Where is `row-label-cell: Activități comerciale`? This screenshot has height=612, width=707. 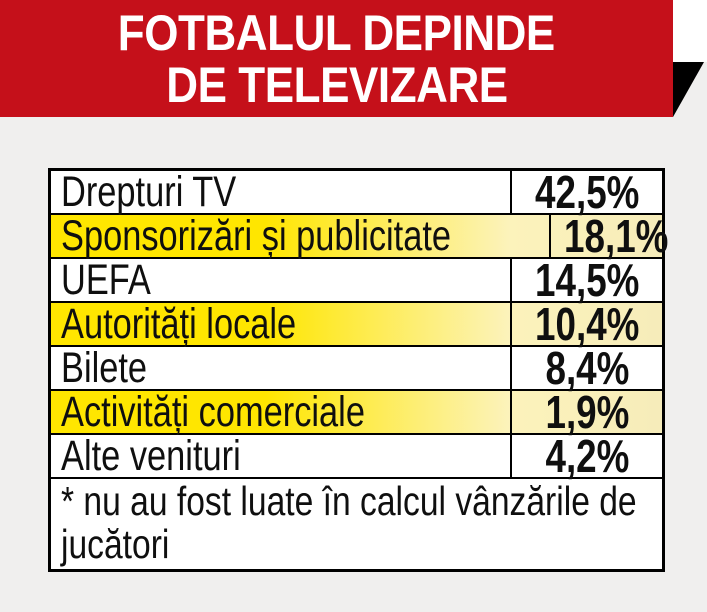 row-label-cell: Activități comerciale is located at coordinates (280, 411).